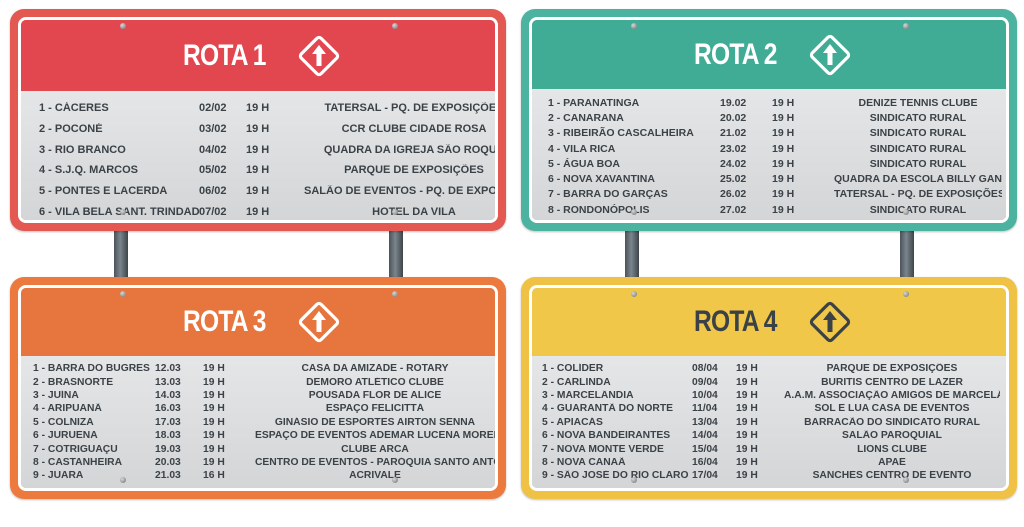 The image size is (1024, 527). Describe the element at coordinates (576, 382) in the screenshot. I see `stop-city: 2 - CARLINDA` at that location.